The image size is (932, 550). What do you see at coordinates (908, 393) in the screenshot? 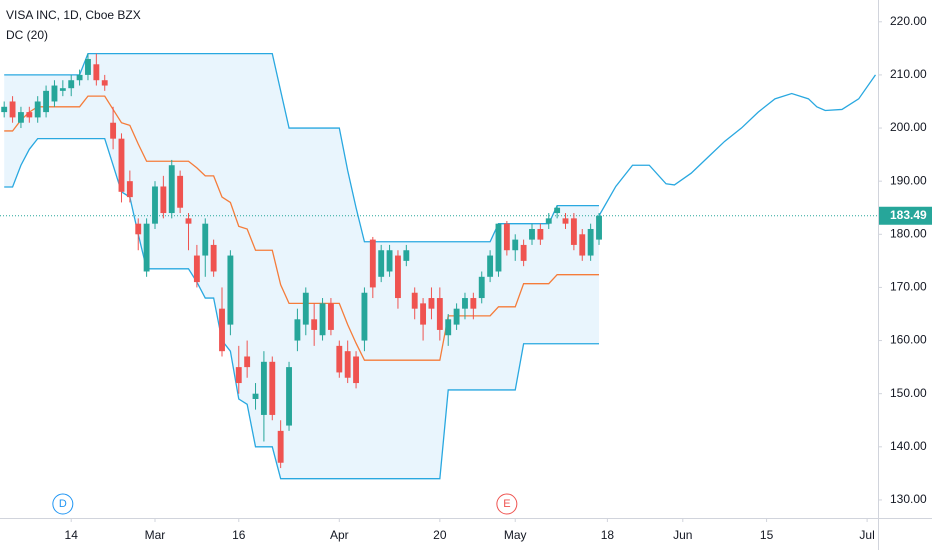
I see `y-tick-label: 150.00` at bounding box center [908, 393].